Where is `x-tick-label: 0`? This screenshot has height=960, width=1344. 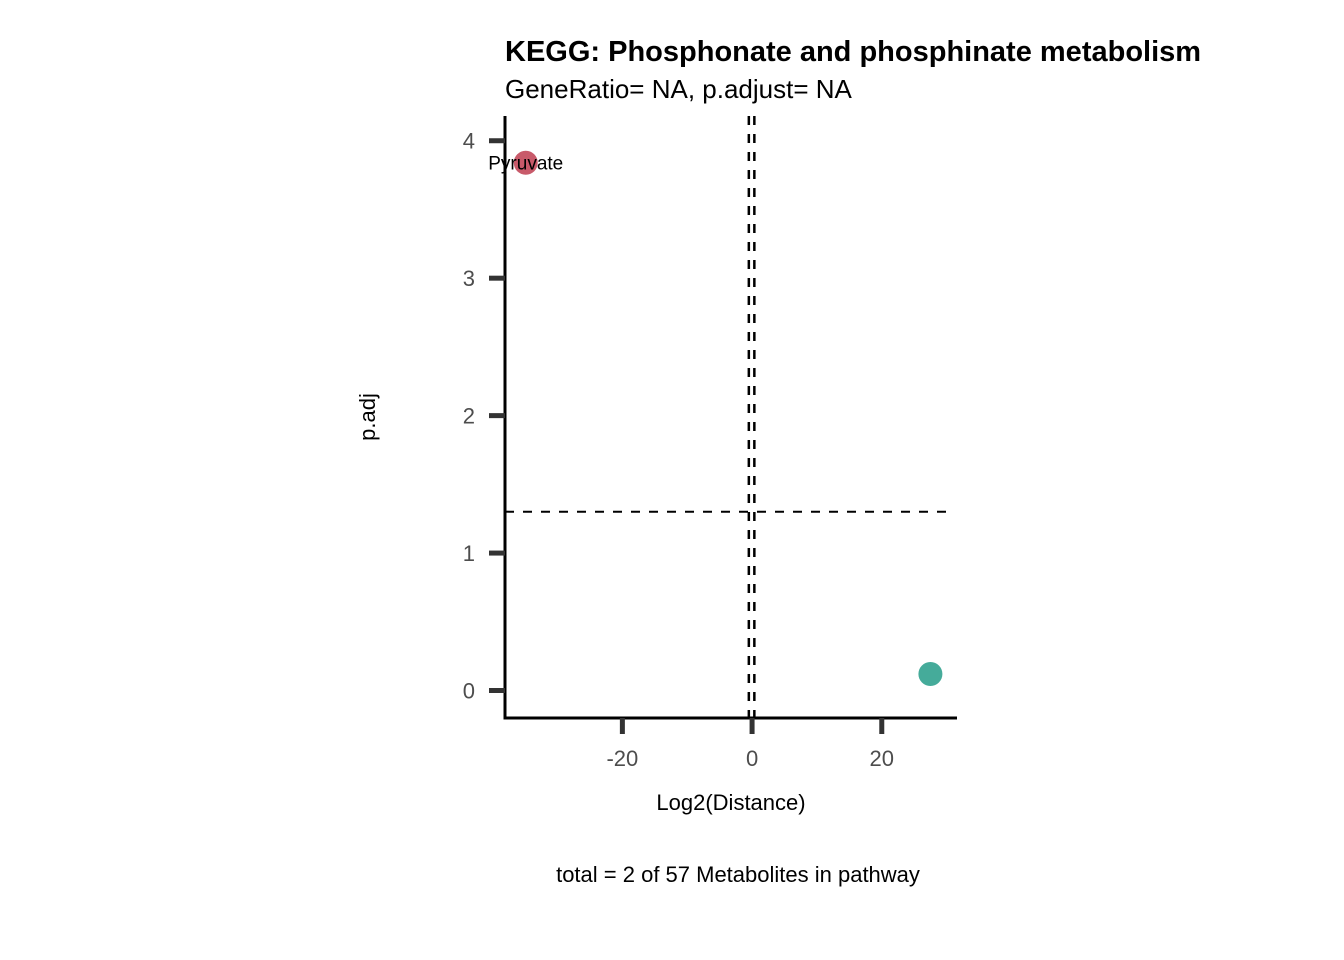
x-tick-label: 0 is located at coordinates (752, 758).